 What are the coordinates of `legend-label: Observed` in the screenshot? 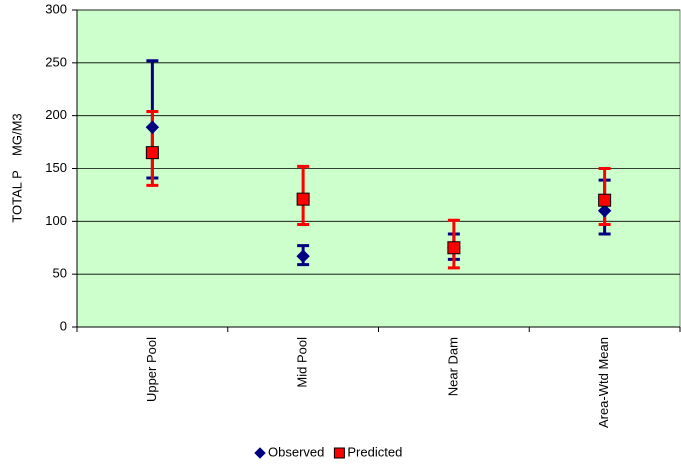 It's located at (296, 451).